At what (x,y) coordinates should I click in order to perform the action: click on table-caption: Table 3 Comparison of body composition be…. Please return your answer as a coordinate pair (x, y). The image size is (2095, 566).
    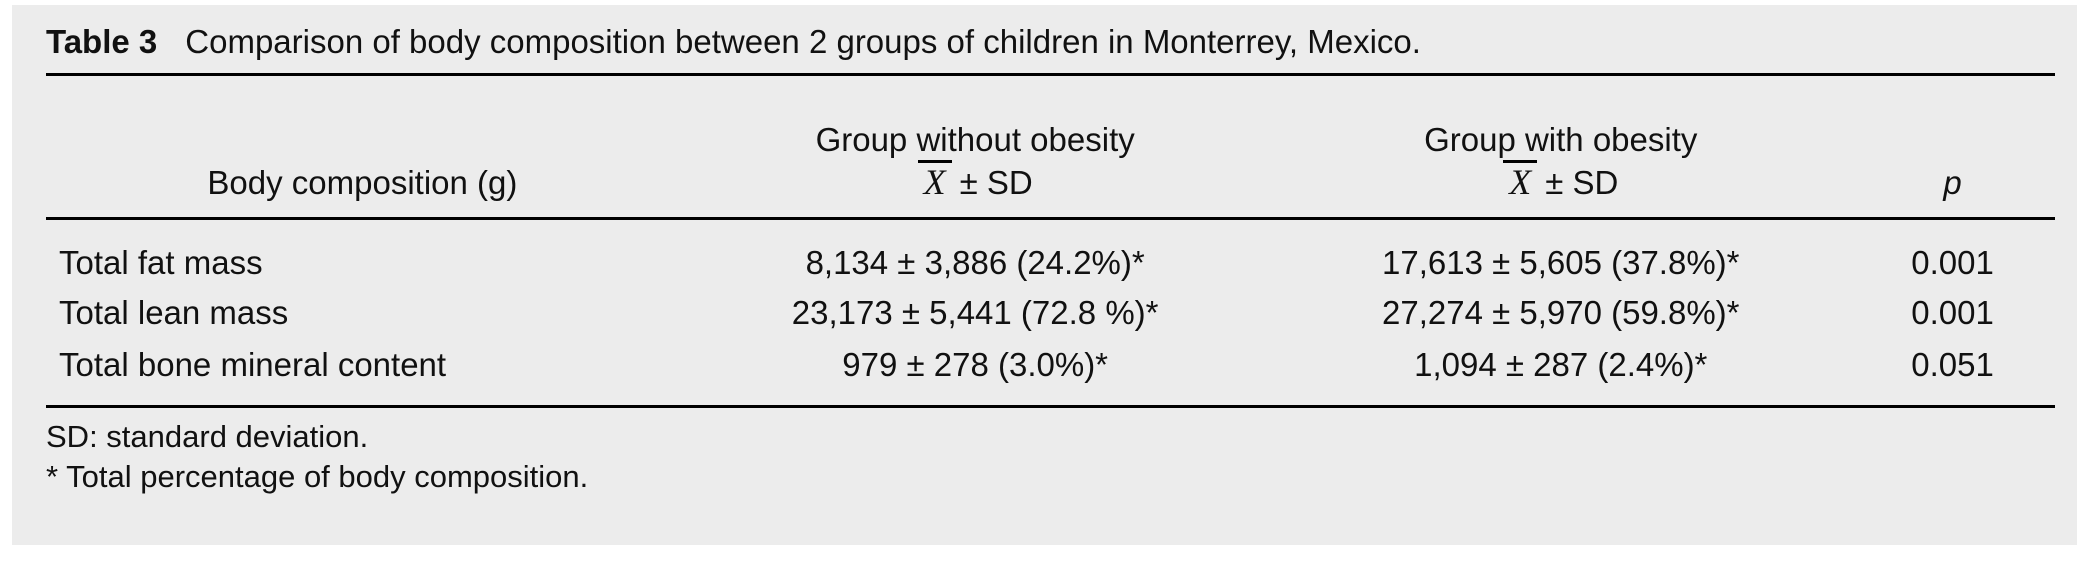
    Looking at the image, I should click on (1050, 34).